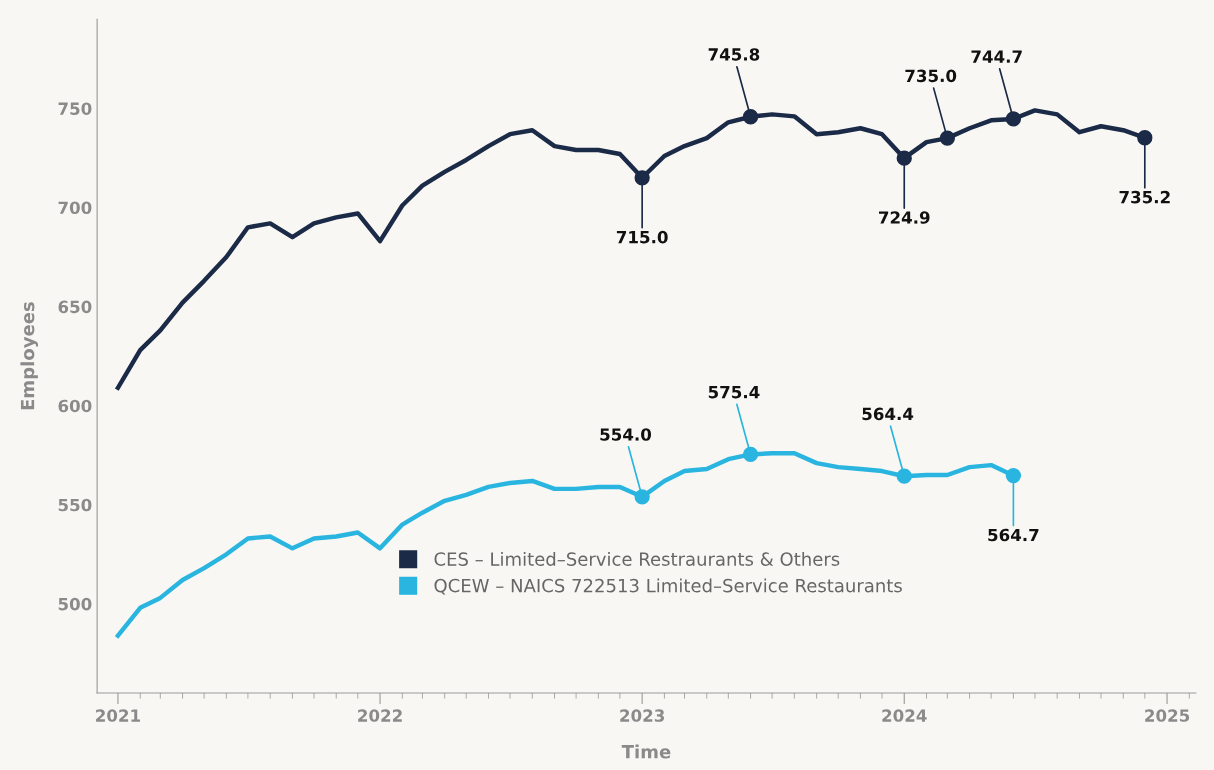 The height and width of the screenshot is (770, 1214). I want to click on x-tick-label: 2021, so click(118, 715).